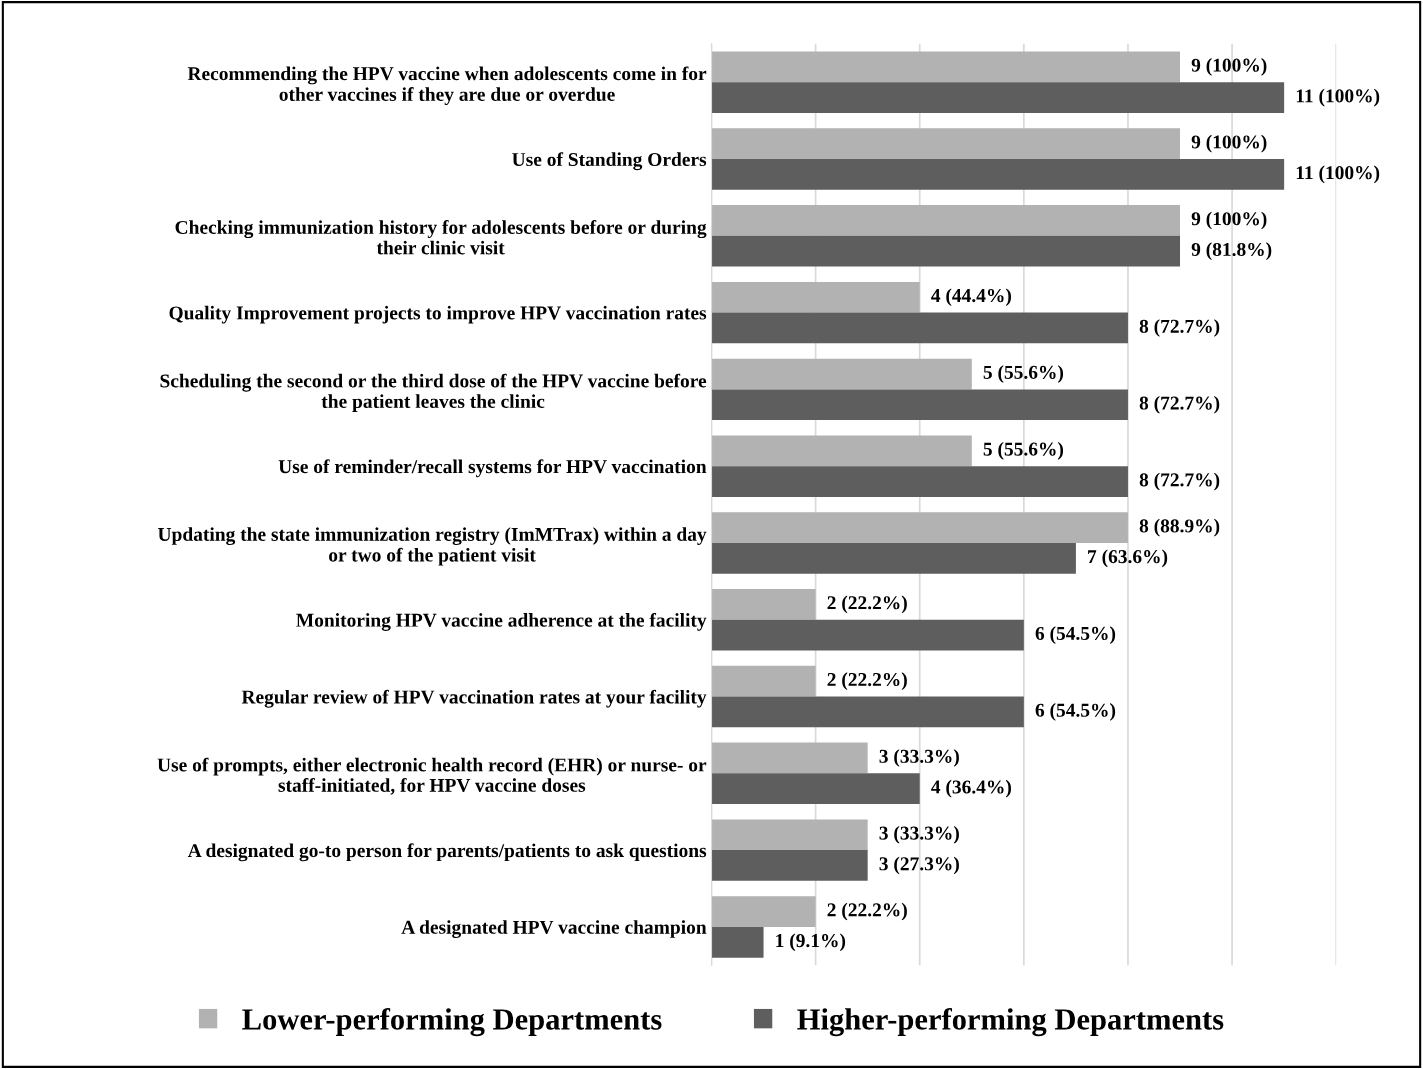  I want to click on data-label: 4 (44.4%), so click(971, 297).